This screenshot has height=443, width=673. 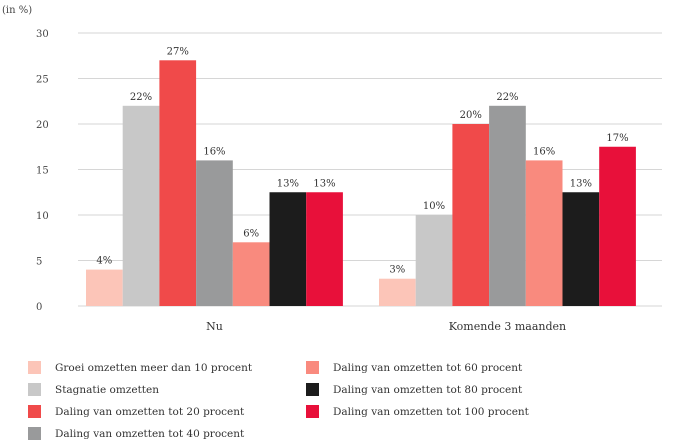 I want to click on category-label: Nu, so click(x=214, y=326).